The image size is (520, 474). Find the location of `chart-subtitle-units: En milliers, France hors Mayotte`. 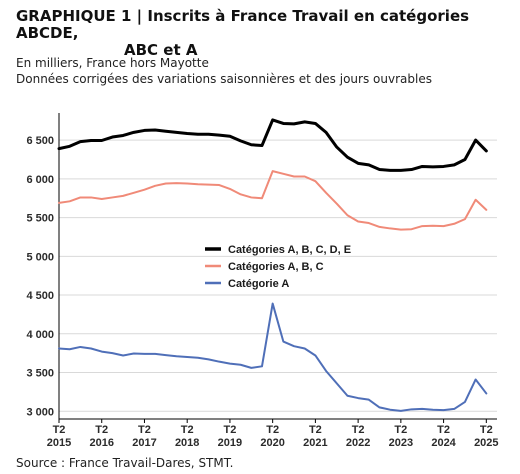

chart-subtitle-units: En milliers, France hors Mayotte is located at coordinates (112, 63).